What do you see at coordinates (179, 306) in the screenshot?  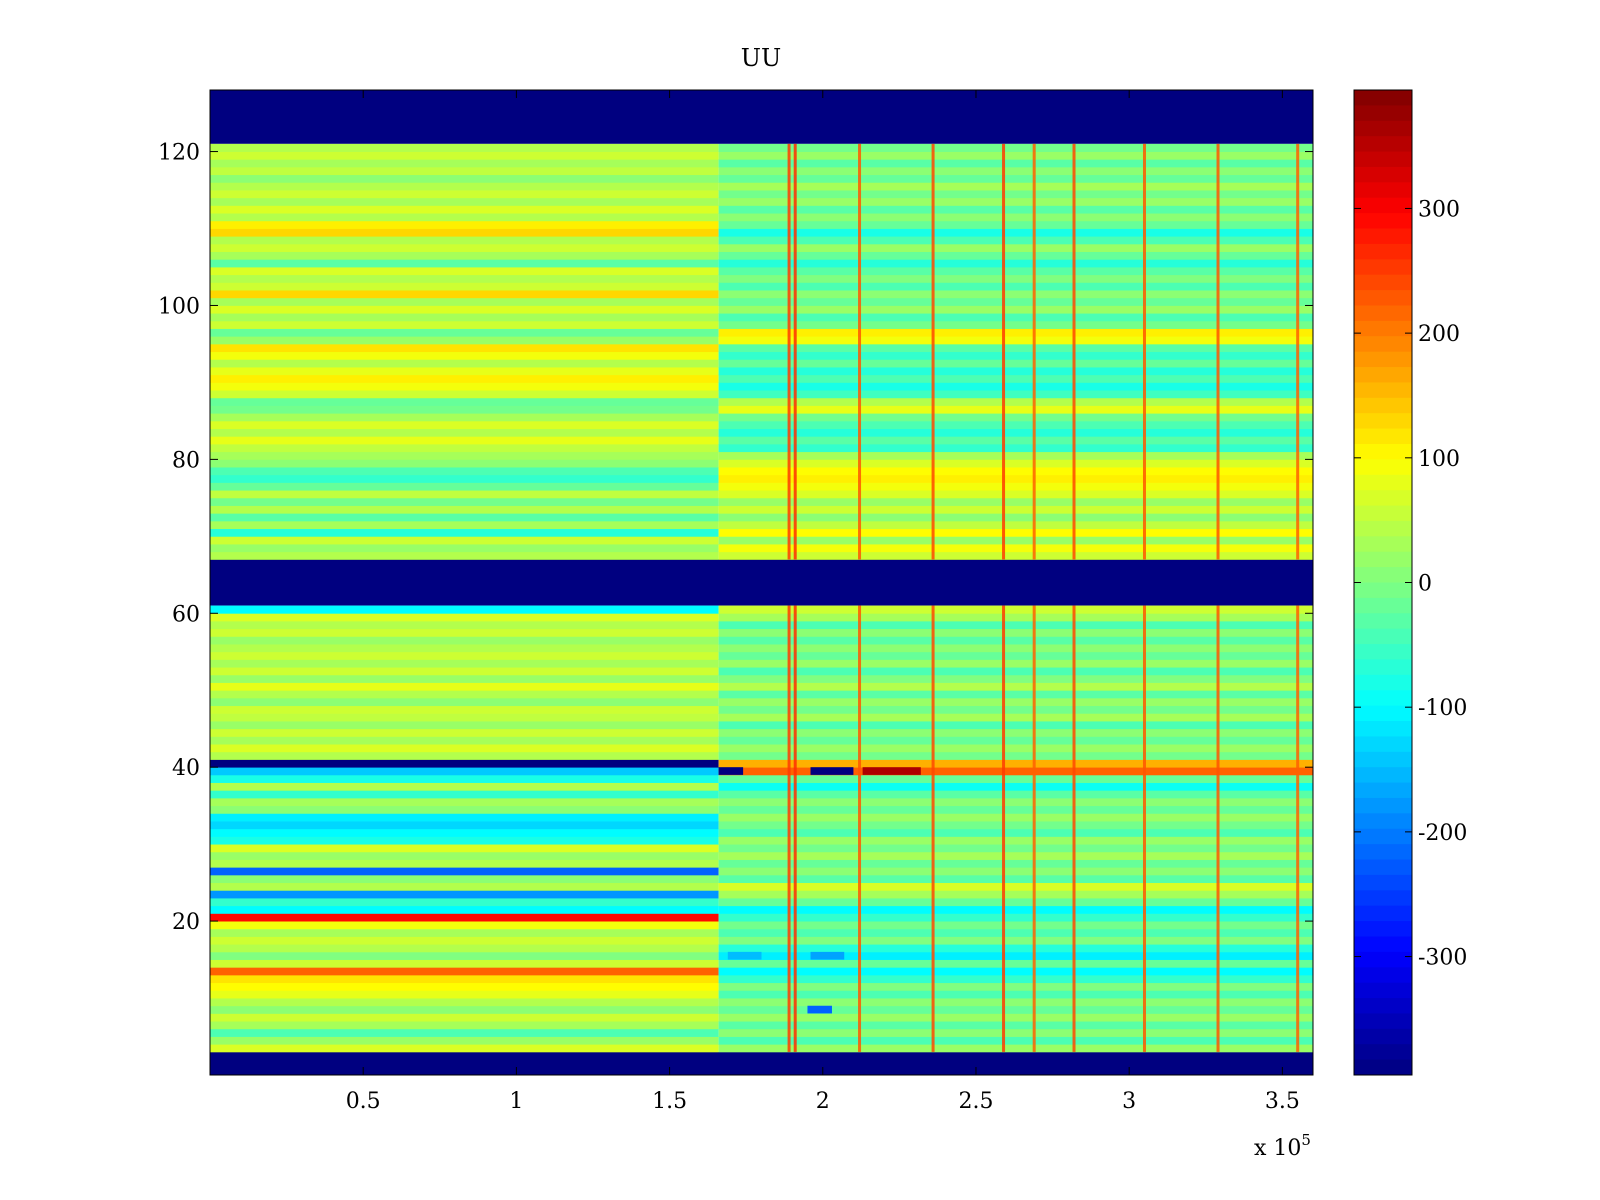 I see `y-tick-label: 100` at bounding box center [179, 306].